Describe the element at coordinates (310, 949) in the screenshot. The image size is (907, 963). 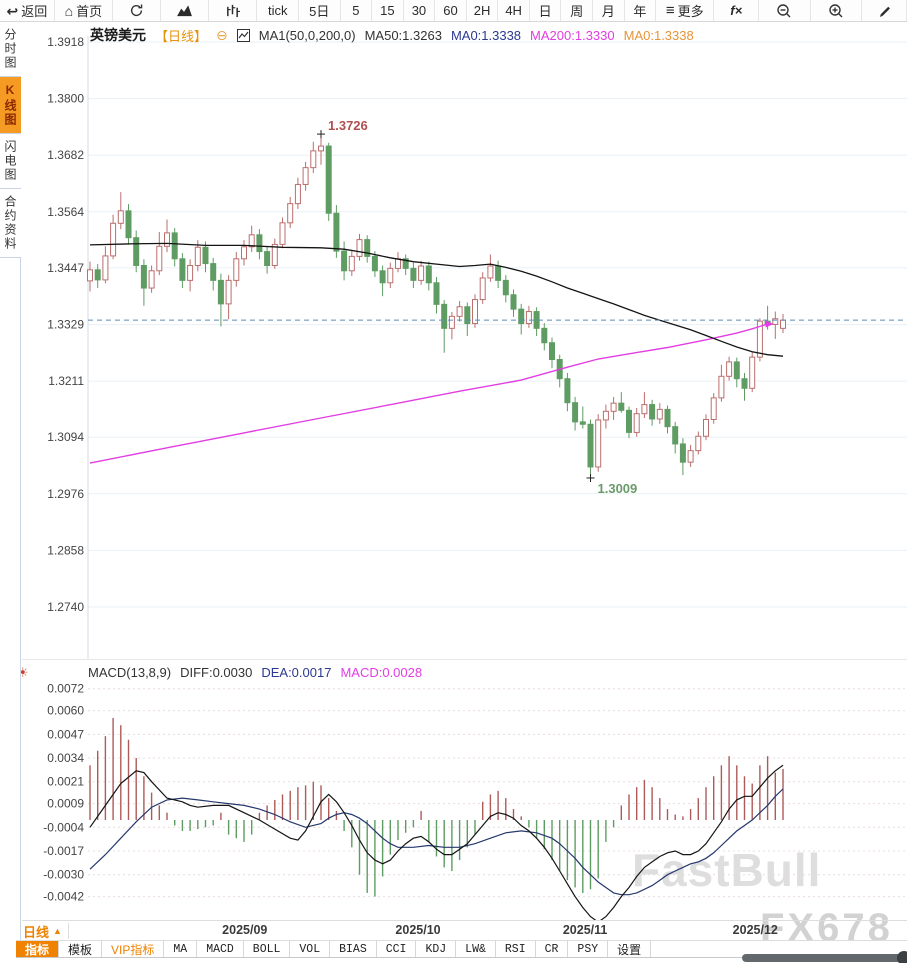
I see `tab-VOL: VOL` at that location.